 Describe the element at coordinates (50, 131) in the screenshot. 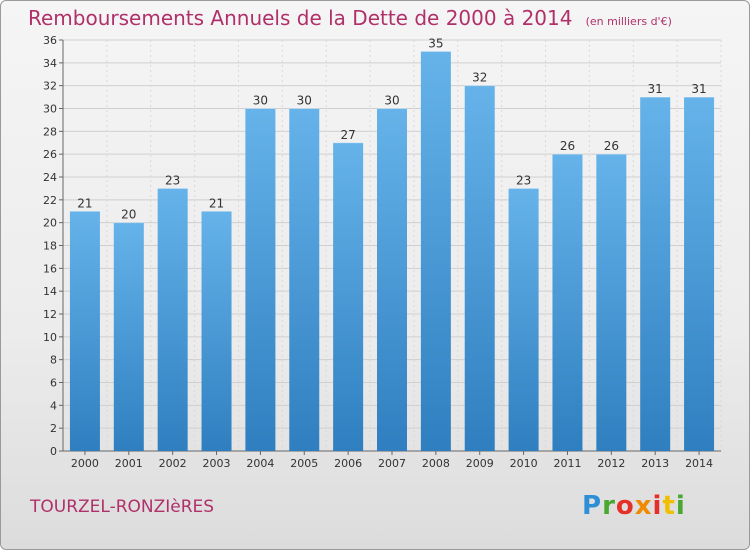

I see `y-tick-label: 28` at that location.